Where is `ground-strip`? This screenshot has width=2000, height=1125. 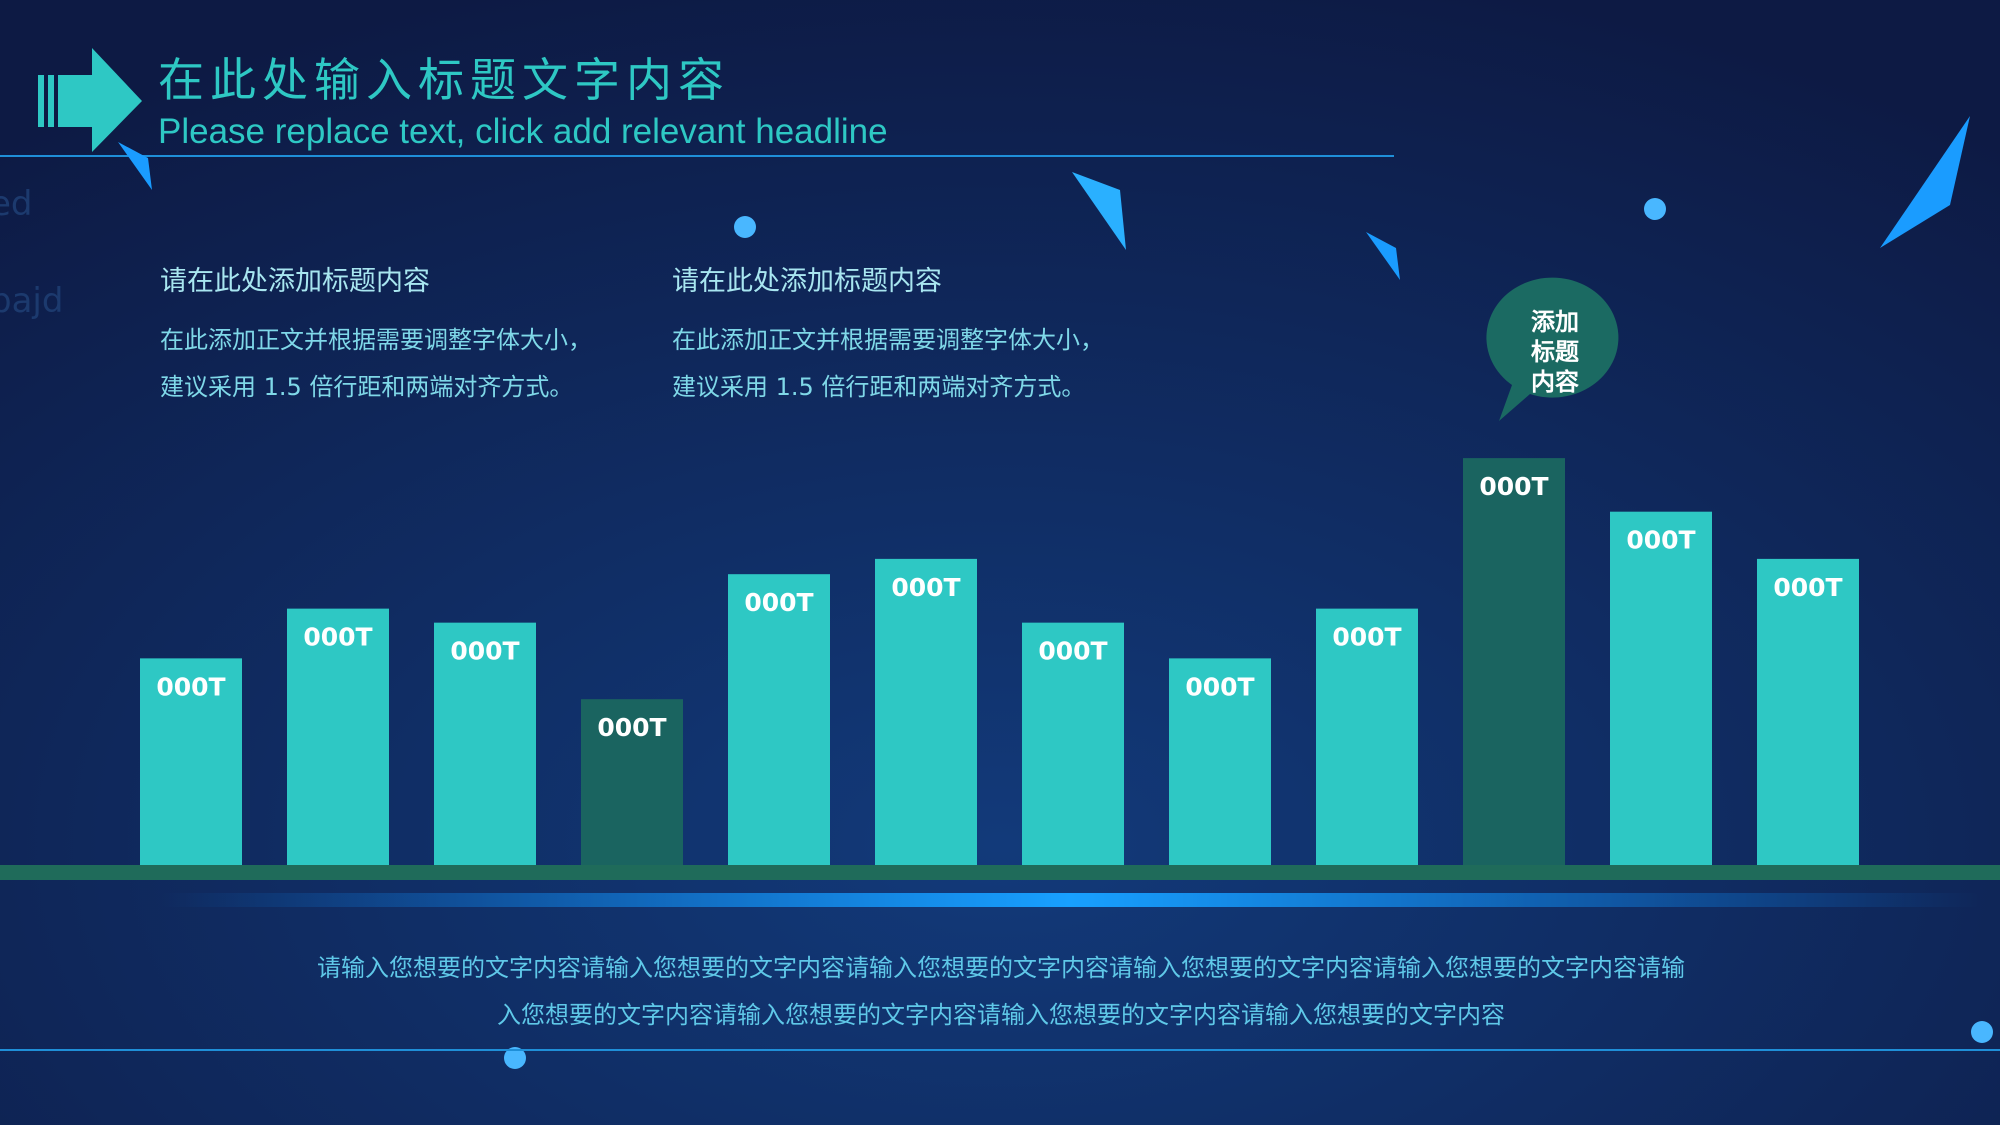 ground-strip is located at coordinates (1000, 872).